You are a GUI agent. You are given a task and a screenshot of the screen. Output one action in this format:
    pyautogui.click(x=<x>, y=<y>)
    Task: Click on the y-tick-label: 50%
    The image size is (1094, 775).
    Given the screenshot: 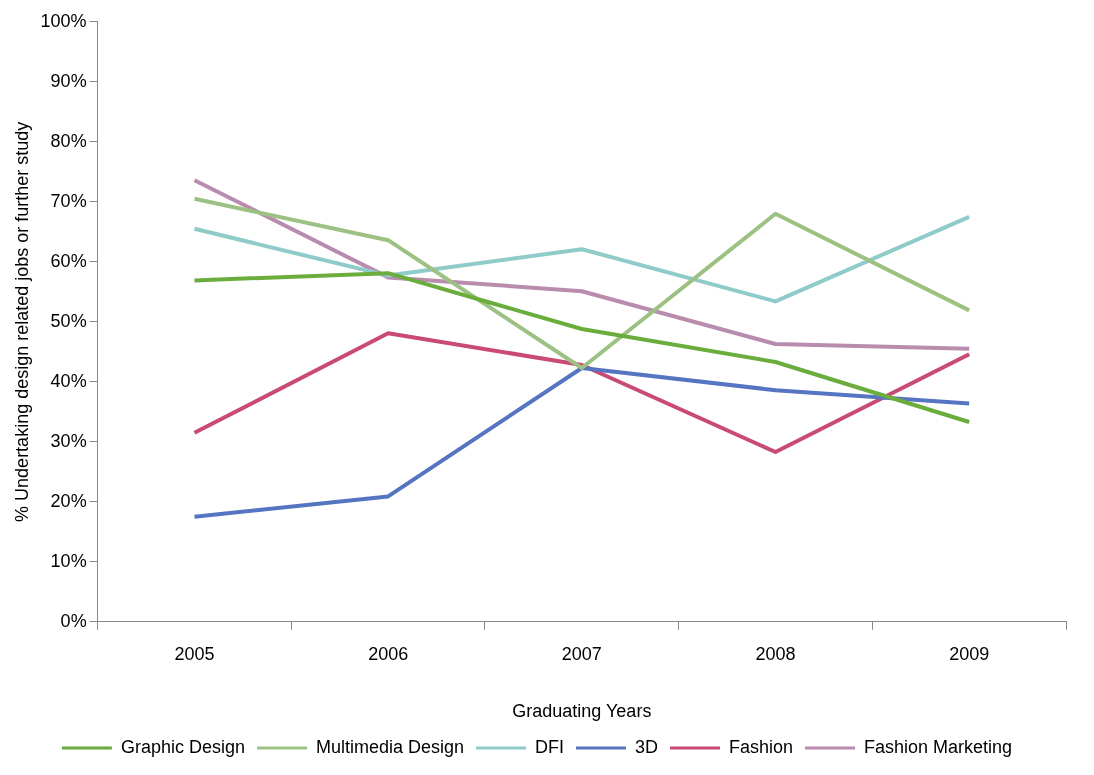 What is the action you would take?
    pyautogui.click(x=68, y=320)
    